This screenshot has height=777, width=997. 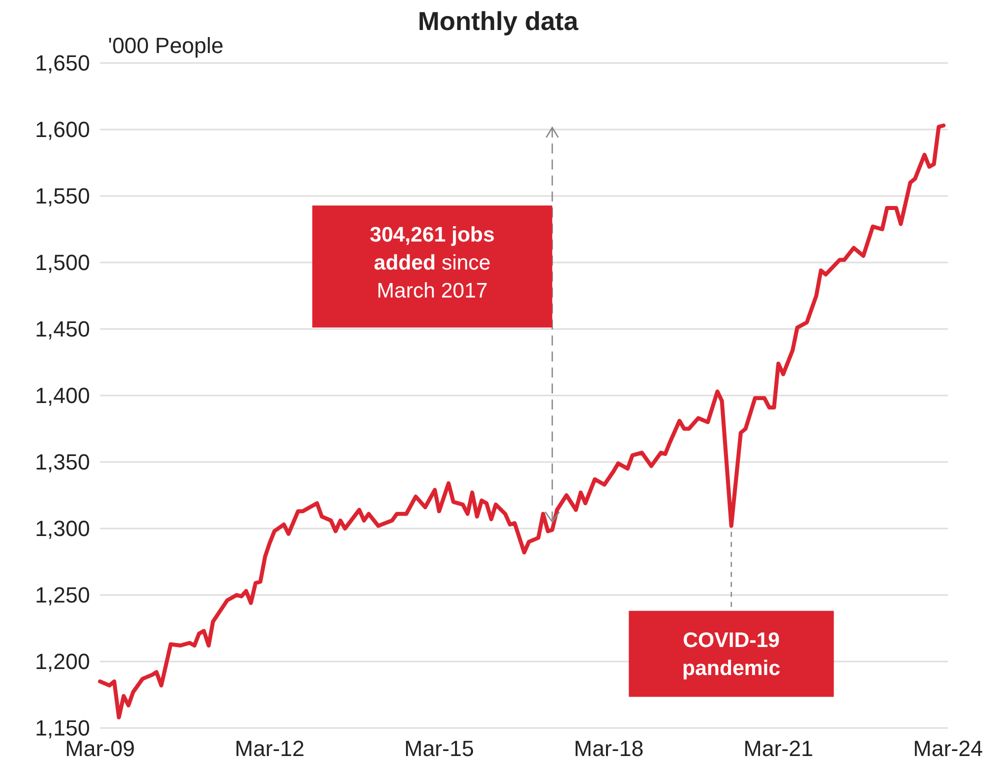 What do you see at coordinates (62, 263) in the screenshot?
I see `y-tick-label: 1,500` at bounding box center [62, 263].